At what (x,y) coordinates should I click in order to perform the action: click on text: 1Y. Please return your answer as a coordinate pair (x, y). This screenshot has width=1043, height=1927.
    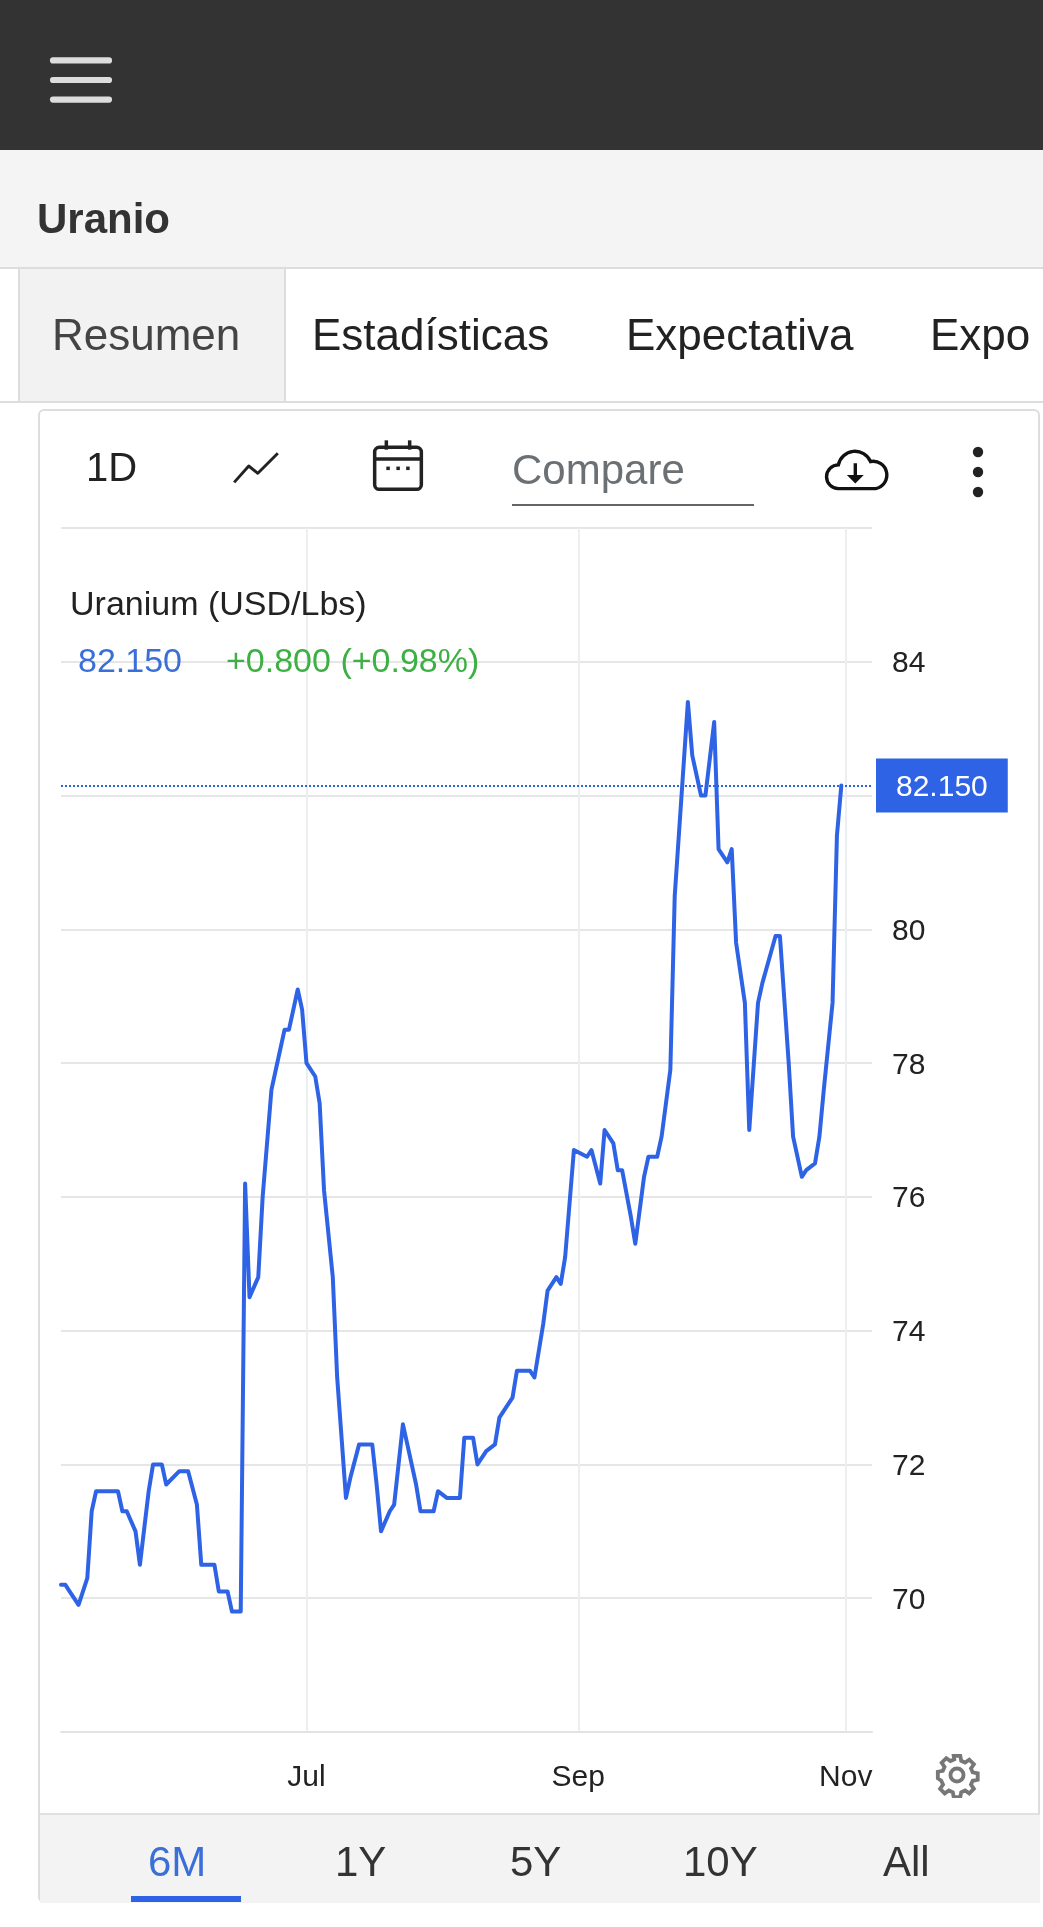
    Looking at the image, I should click on (361, 1862).